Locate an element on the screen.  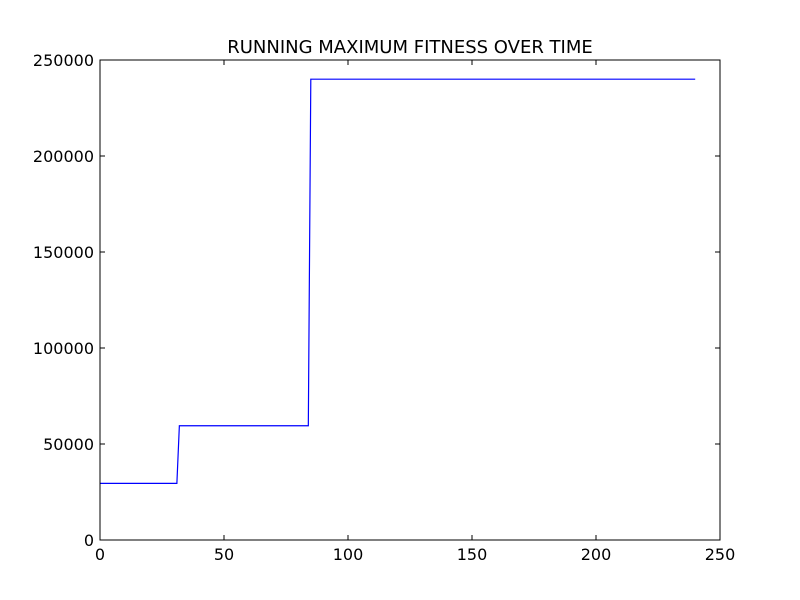
chart-title: RUNNING MAXIMUM FITNESS OVER TIME is located at coordinates (410, 47).